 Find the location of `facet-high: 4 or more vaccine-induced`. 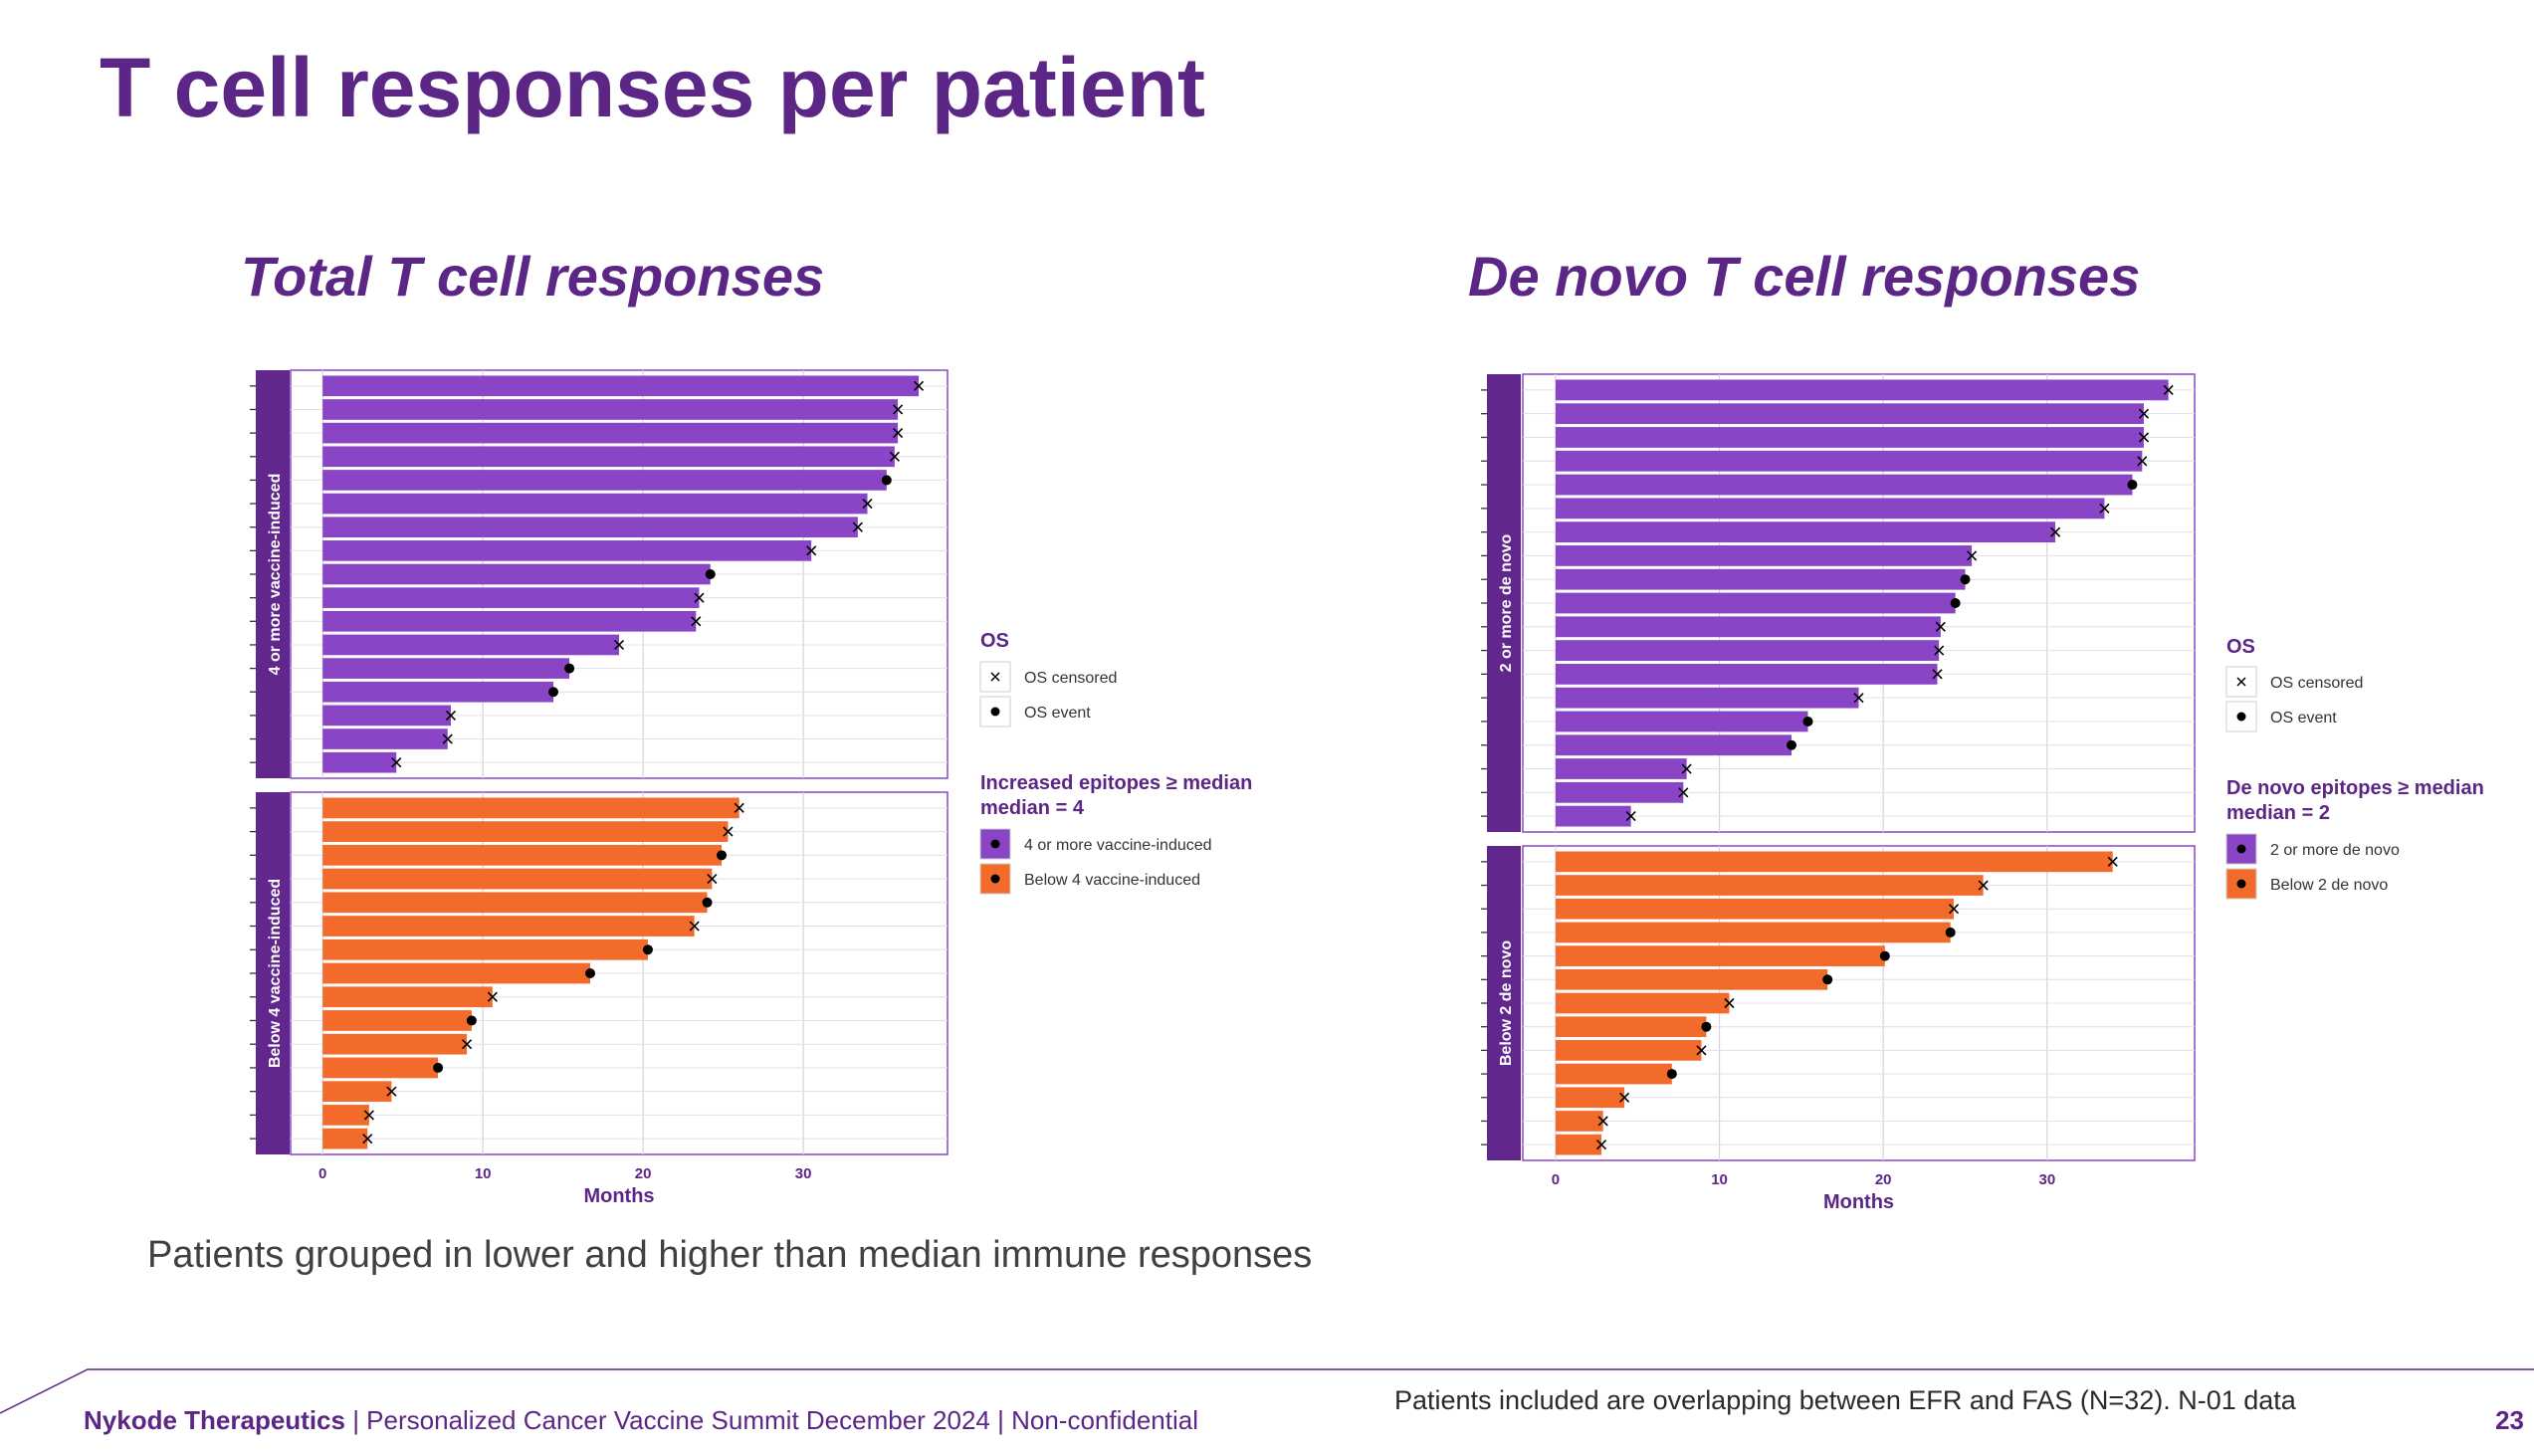

facet-high: 4 or more vaccine-induced is located at coordinates (599, 574).